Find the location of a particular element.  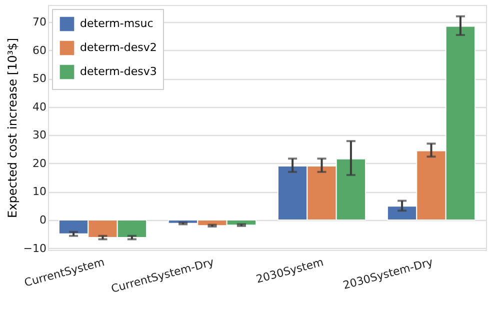

y-tick-label: 40 is located at coordinates (39, 107).